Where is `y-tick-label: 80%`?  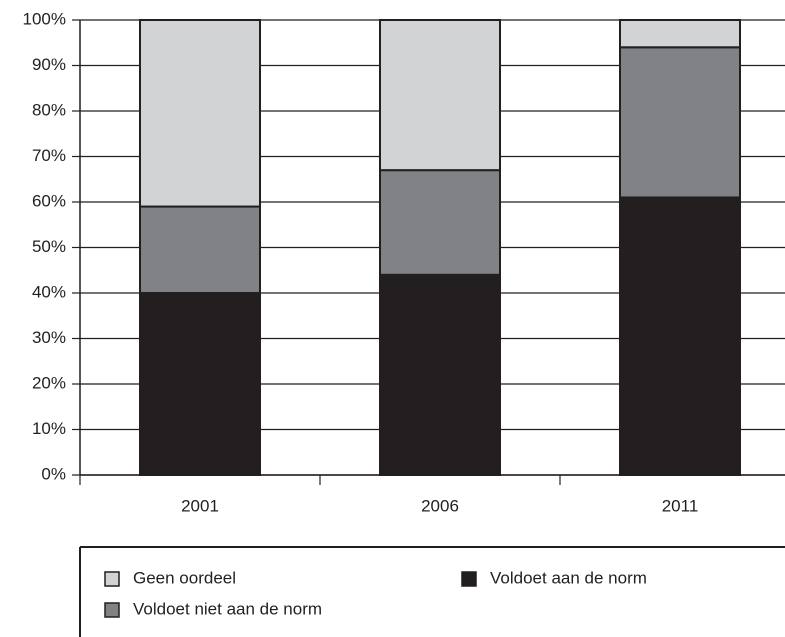
y-tick-label: 80% is located at coordinates (49, 109).